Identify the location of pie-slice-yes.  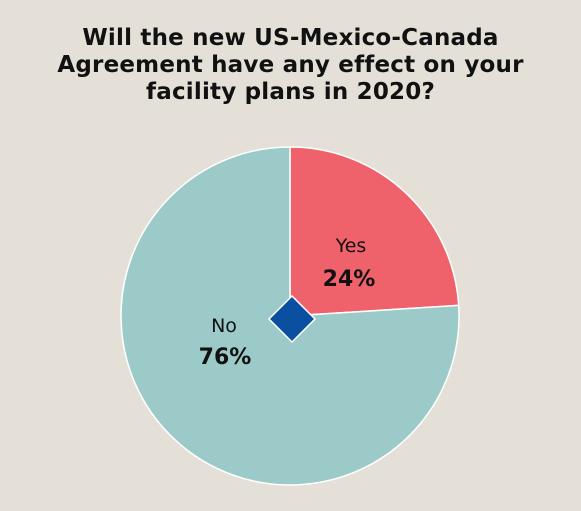
(374, 231).